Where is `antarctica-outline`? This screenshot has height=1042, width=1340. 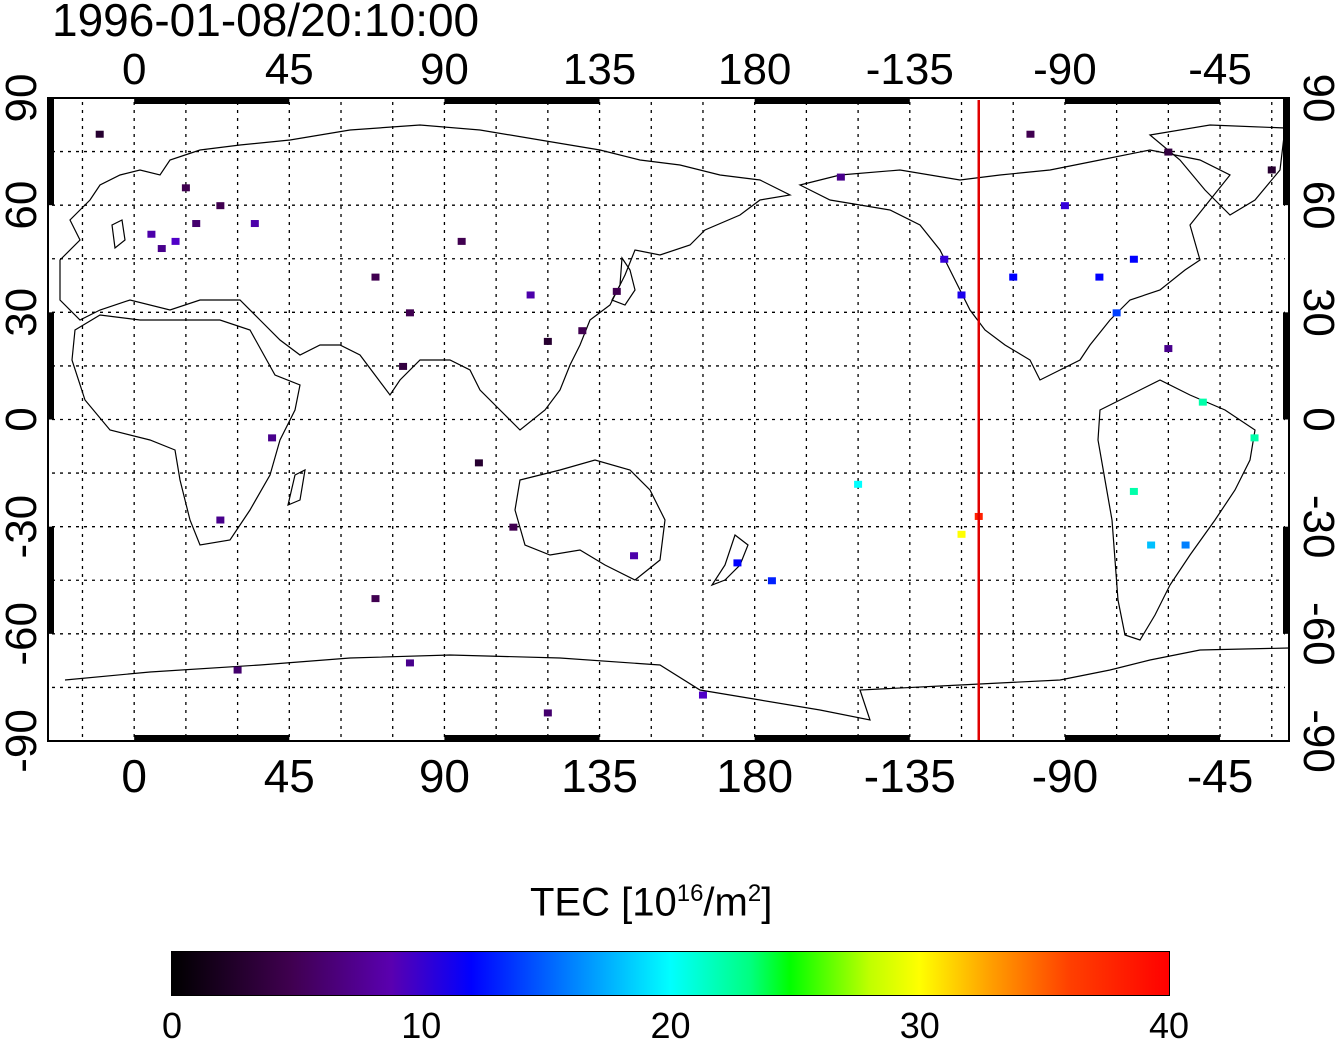
antarctica-outline is located at coordinates (677, 684).